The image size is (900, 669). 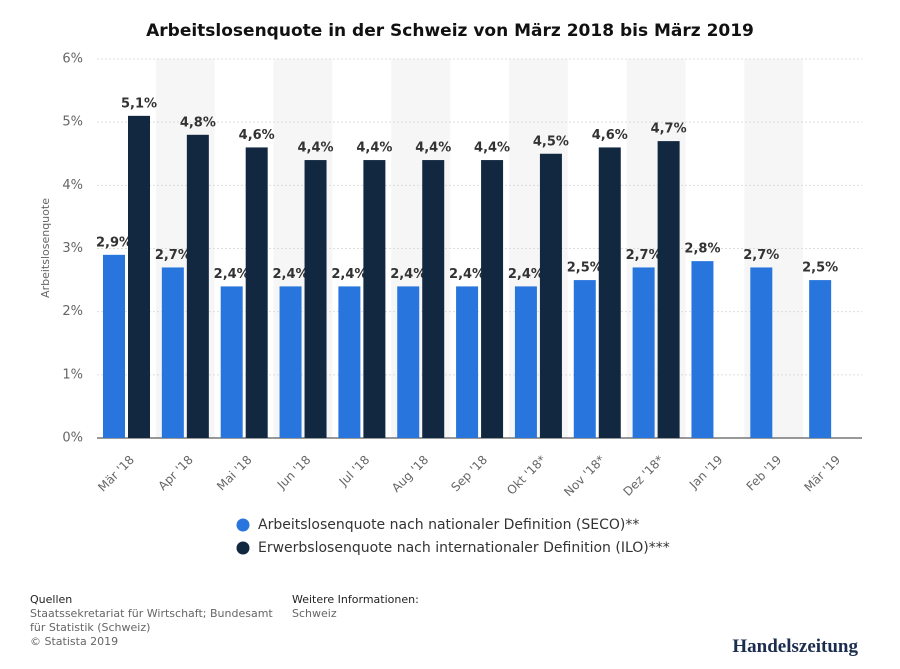 What do you see at coordinates (198, 122) in the screenshot?
I see `value-label: 4,8%` at bounding box center [198, 122].